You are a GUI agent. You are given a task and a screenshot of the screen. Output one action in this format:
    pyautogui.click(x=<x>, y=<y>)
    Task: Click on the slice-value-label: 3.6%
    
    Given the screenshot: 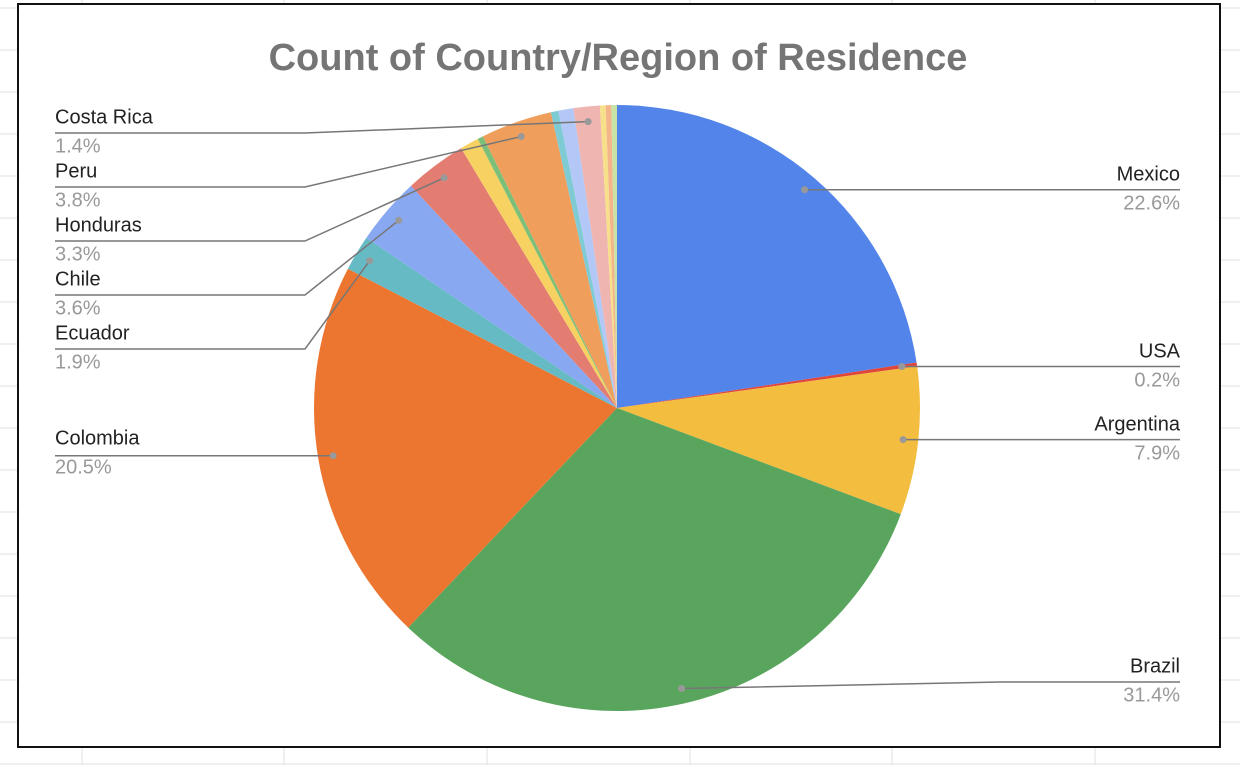 What is the action you would take?
    pyautogui.click(x=78, y=308)
    